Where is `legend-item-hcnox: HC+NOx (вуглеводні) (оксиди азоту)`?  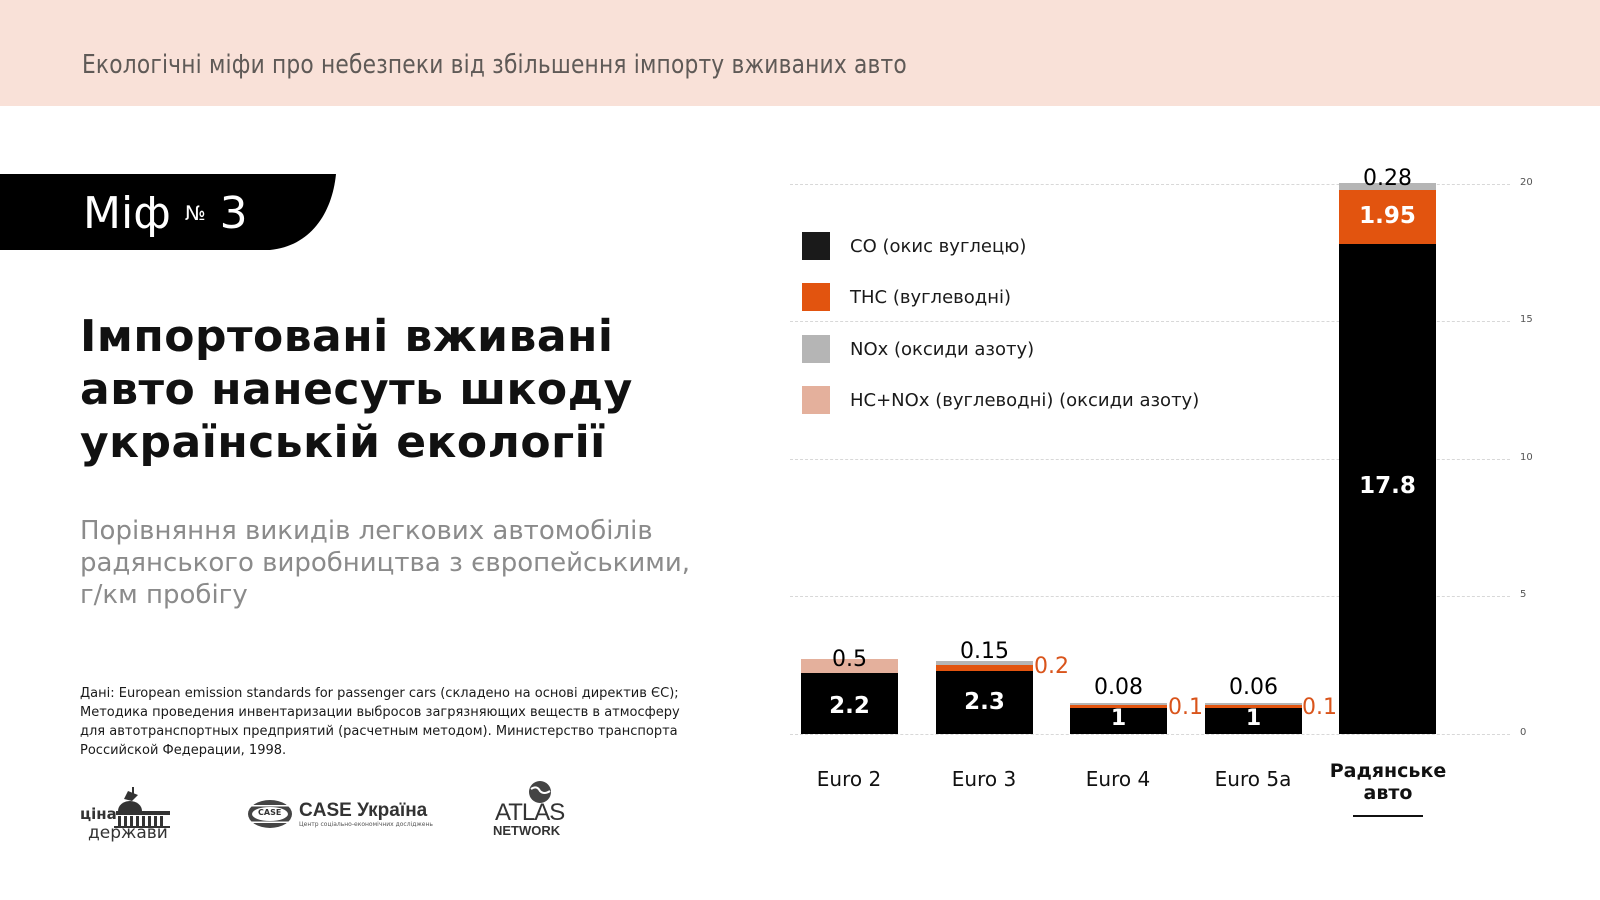
legend-item-hcnox: HC+NOx (вуглеводні) (оксиди азоту) is located at coordinates (1000, 400).